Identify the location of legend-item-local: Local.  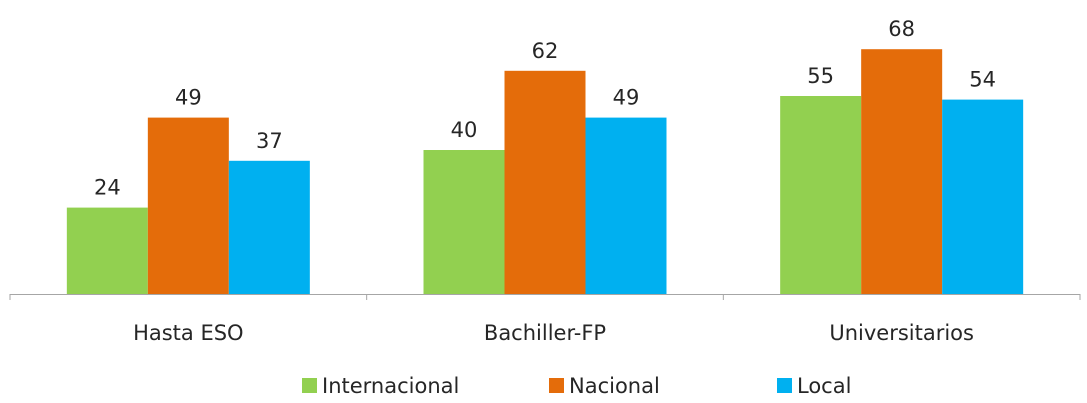
(814, 386).